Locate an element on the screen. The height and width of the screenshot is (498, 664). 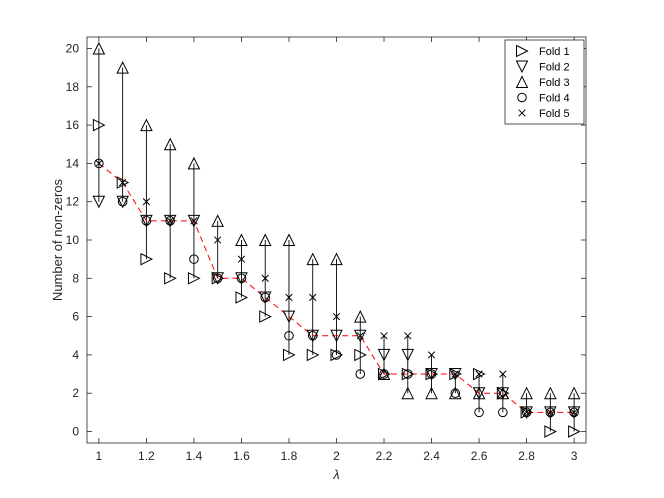
legend-entry: Fold 5 is located at coordinates (544, 114).